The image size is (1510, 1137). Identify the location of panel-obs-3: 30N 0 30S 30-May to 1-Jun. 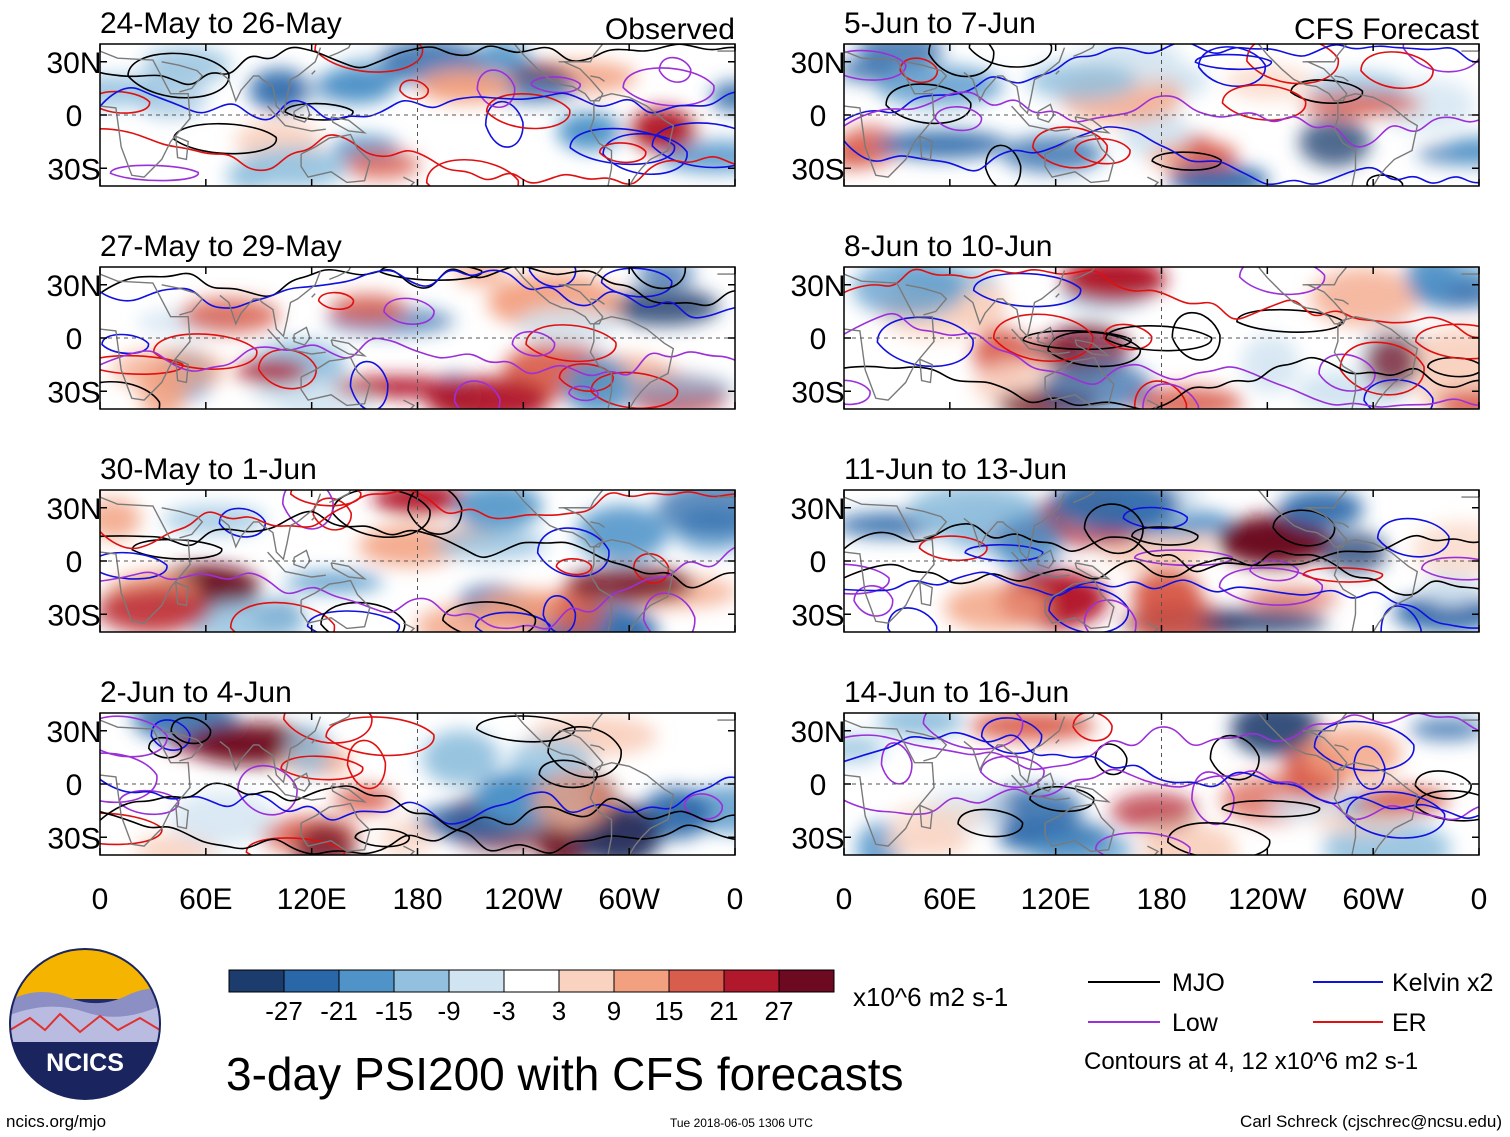
(391, 543).